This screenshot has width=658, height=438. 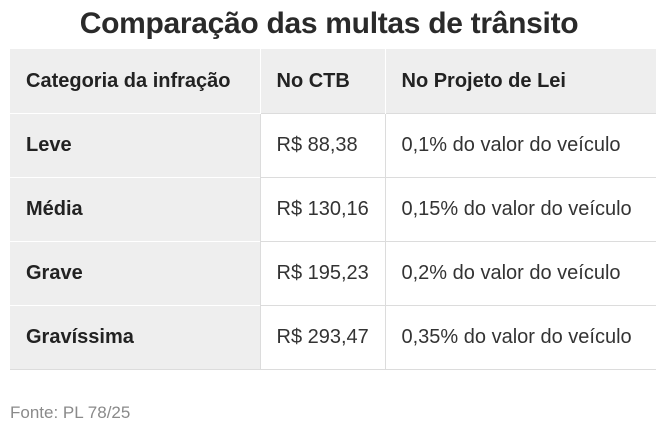 What do you see at coordinates (322, 145) in the screenshot?
I see `ctb-value-cell: R$ 88,38` at bounding box center [322, 145].